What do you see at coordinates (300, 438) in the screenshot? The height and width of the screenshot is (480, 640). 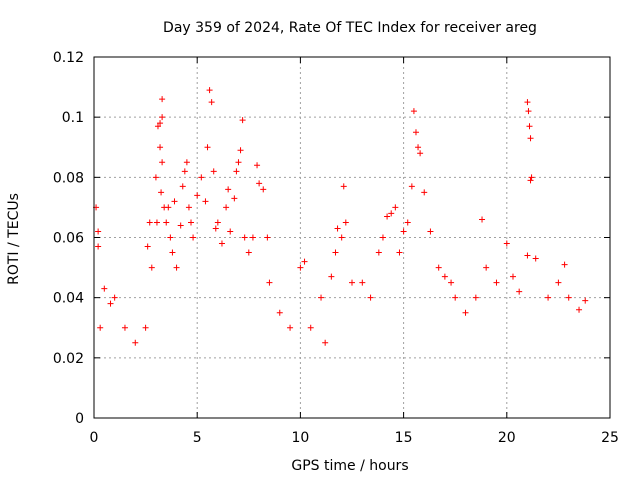 I see `x-tick-label: 10` at bounding box center [300, 438].